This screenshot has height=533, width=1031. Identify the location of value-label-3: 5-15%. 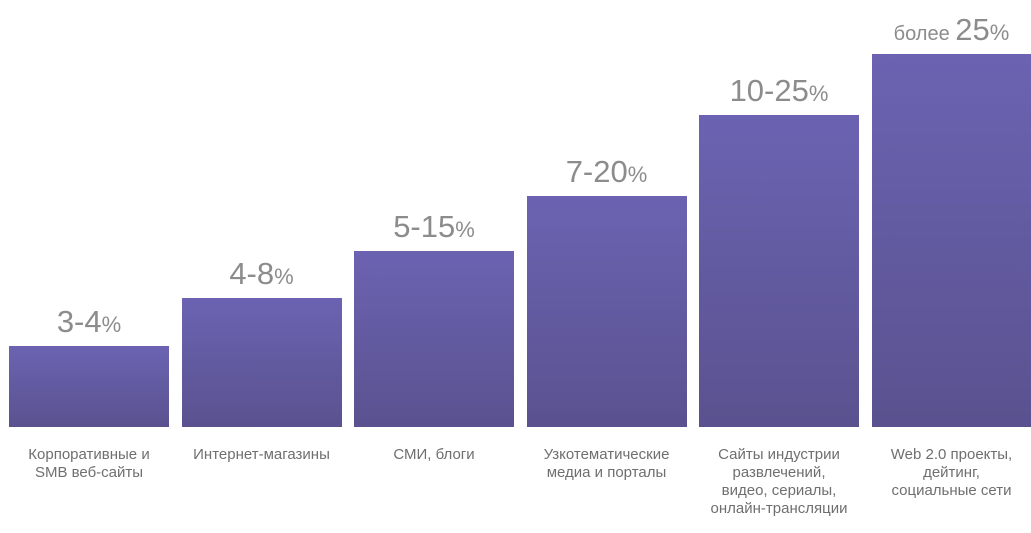
(434, 226).